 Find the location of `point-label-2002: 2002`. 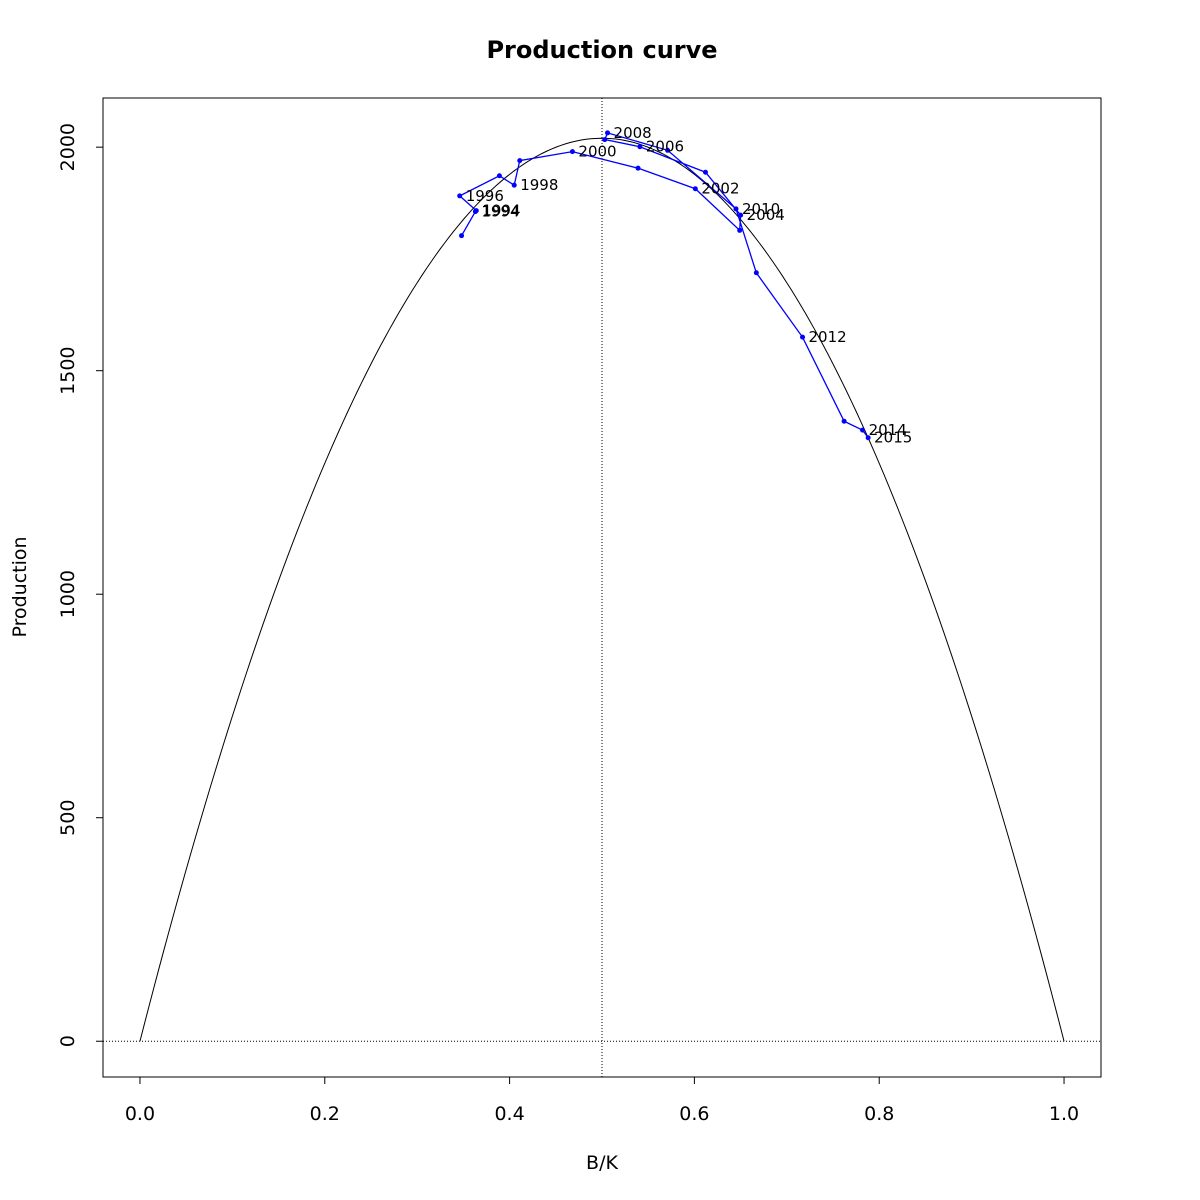

point-label-2002: 2002 is located at coordinates (720, 189).